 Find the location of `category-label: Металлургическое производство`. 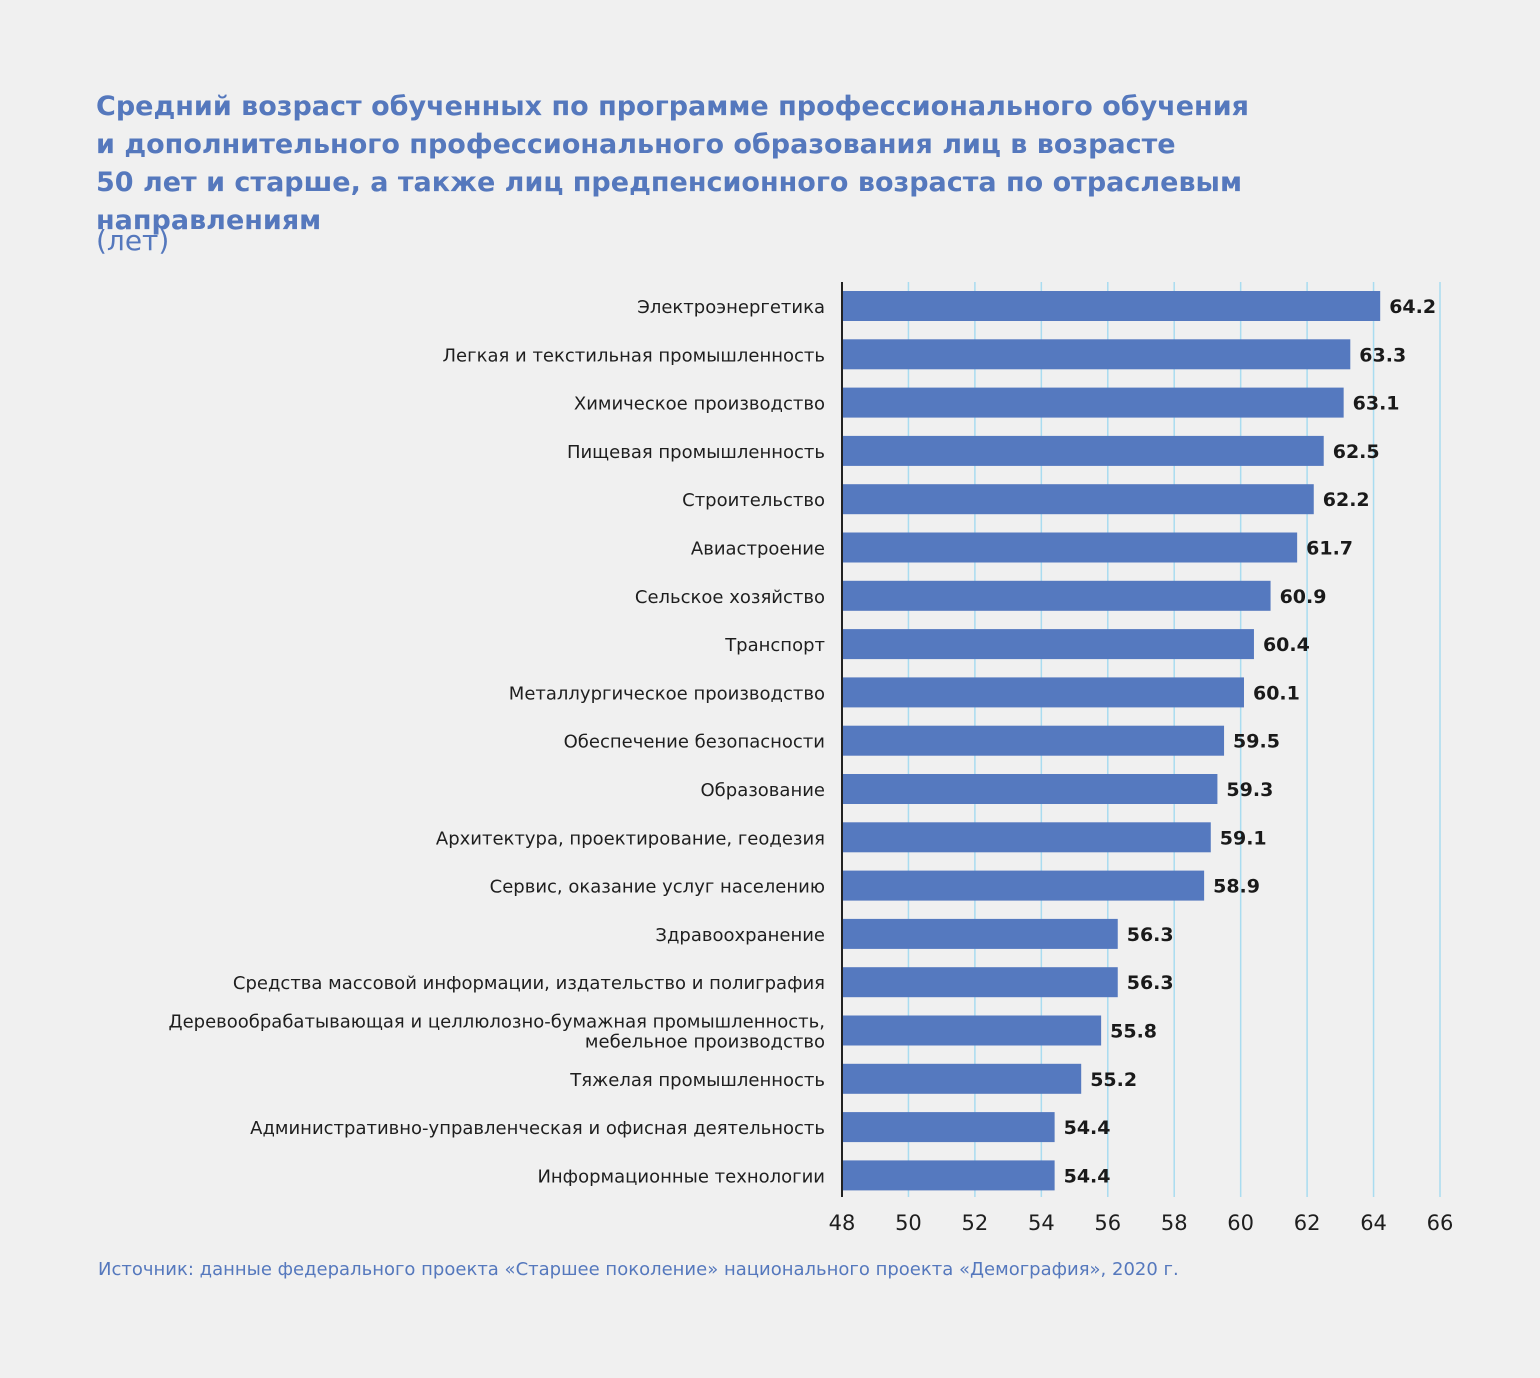

category-label: Металлургическое производство is located at coordinates (667, 693).